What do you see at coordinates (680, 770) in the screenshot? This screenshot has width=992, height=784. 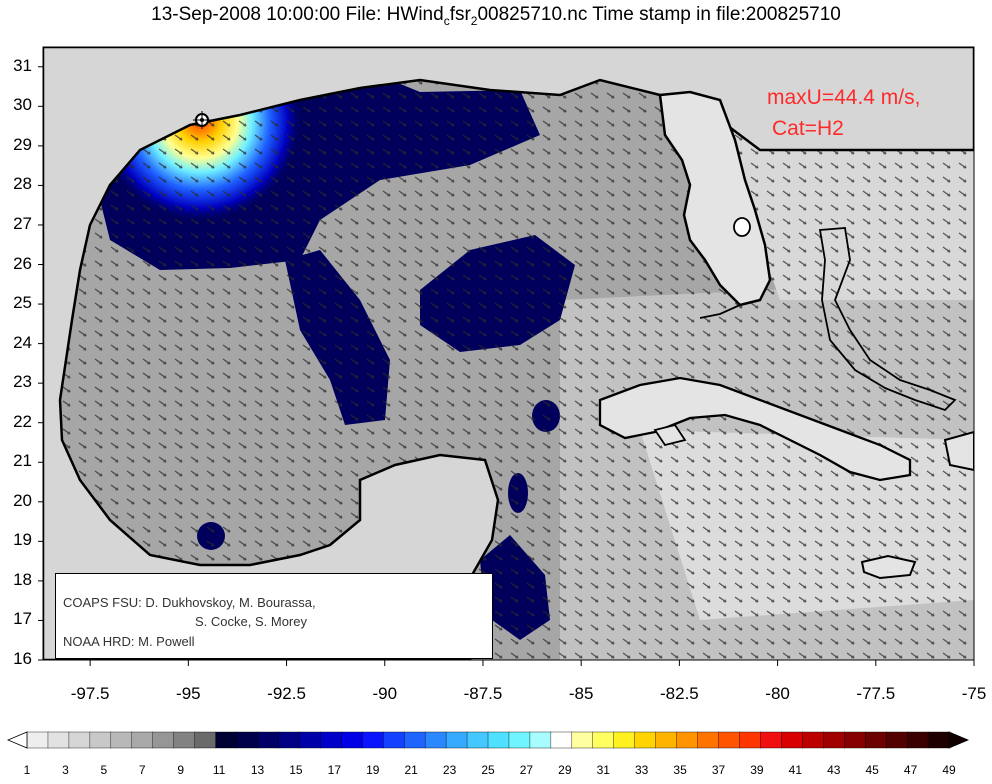 I see `colorbar-tick-label: 35` at bounding box center [680, 770].